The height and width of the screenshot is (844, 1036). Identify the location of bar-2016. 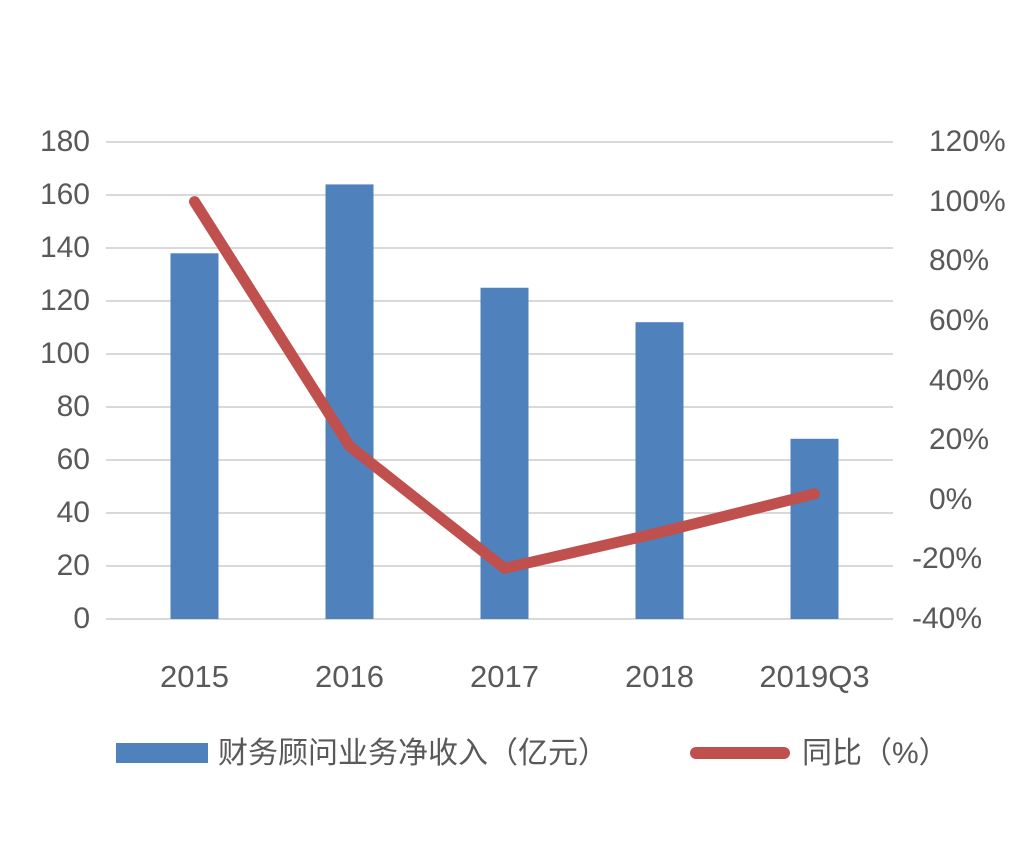
(349, 401).